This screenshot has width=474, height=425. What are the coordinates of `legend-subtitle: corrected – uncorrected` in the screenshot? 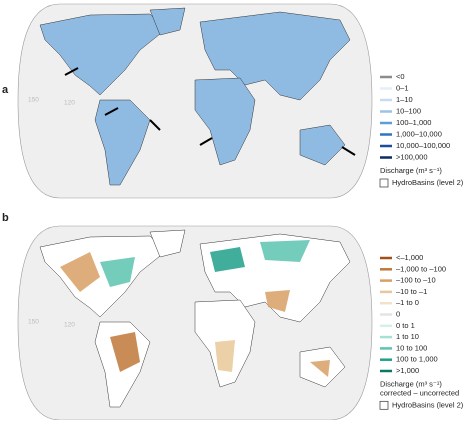 It's located at (419, 392).